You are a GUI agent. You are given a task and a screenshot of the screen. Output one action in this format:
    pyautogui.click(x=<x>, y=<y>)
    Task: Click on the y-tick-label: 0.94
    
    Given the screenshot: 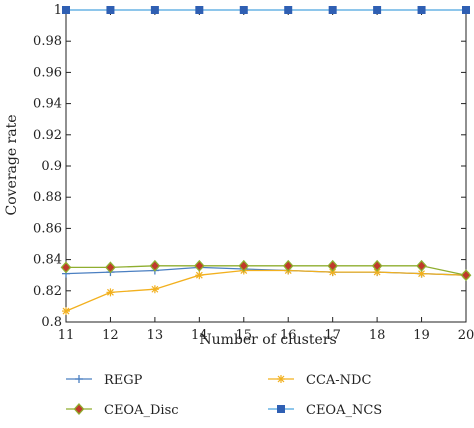 What is the action you would take?
    pyautogui.click(x=47, y=104)
    